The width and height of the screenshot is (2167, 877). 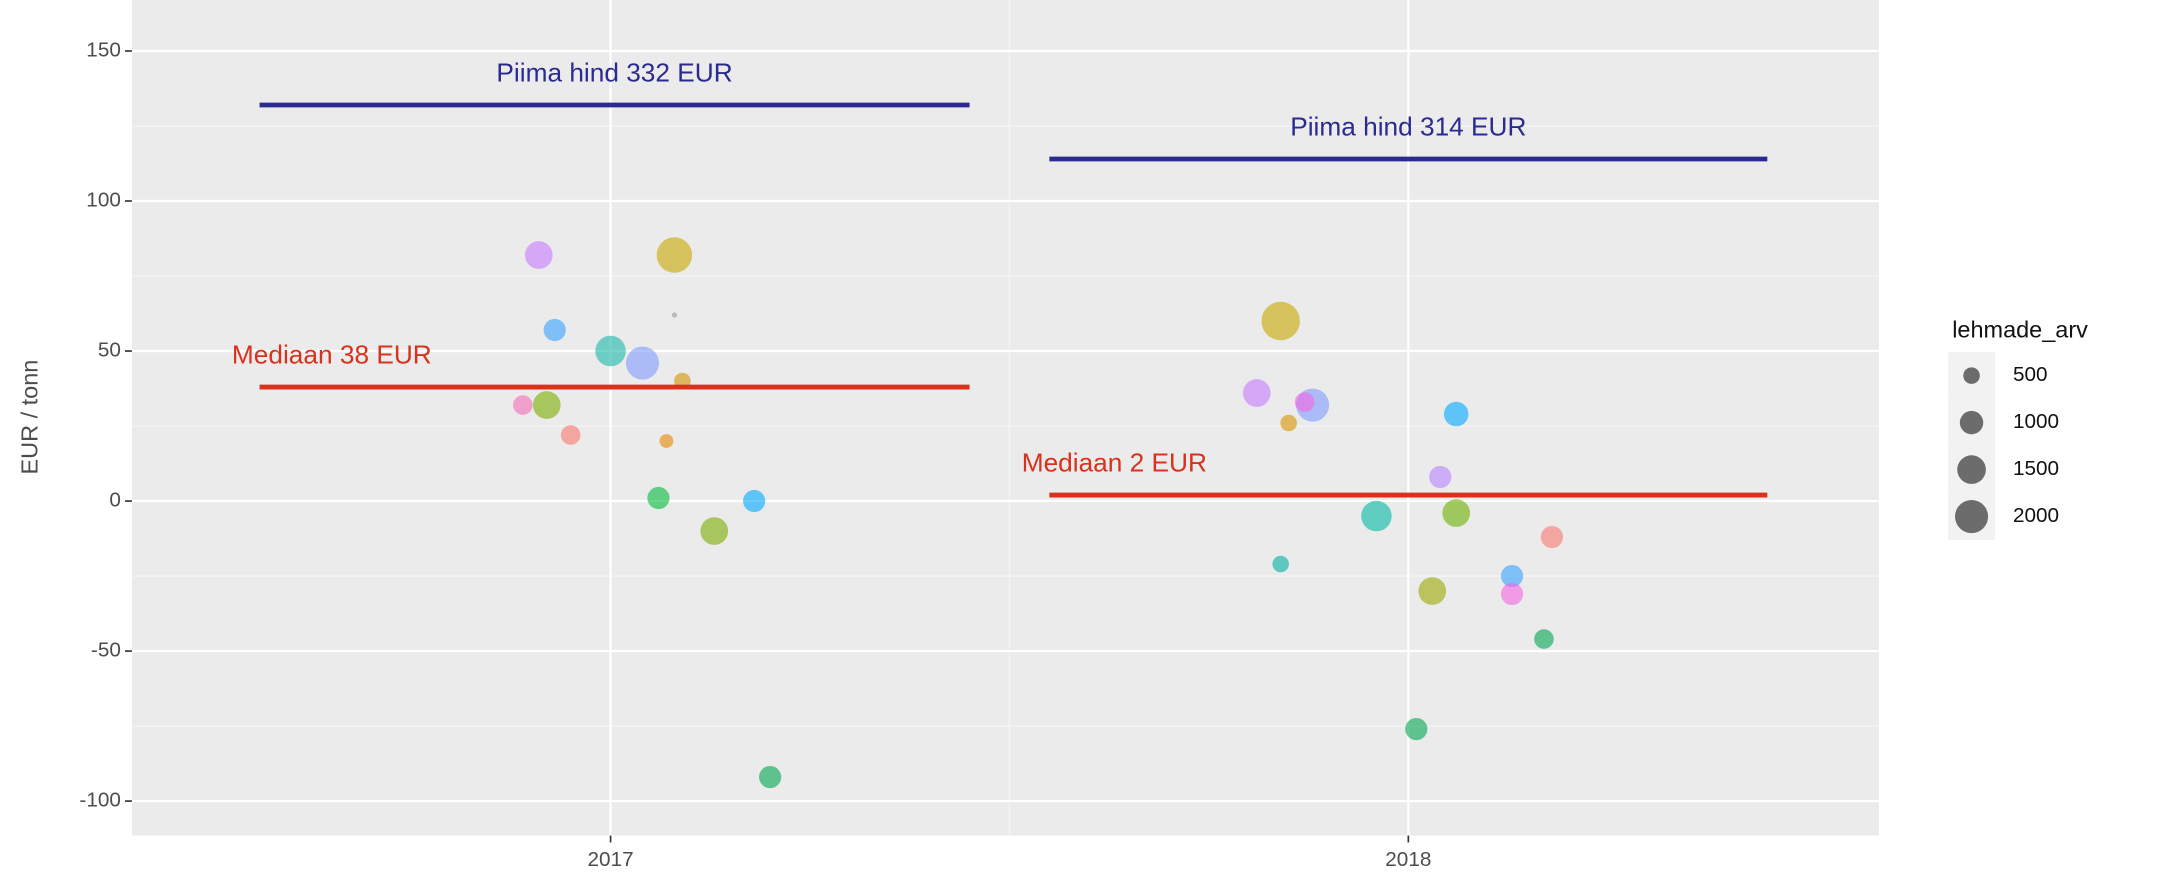 What do you see at coordinates (1408, 859) in the screenshot?
I see `x-tick-label: 2018` at bounding box center [1408, 859].